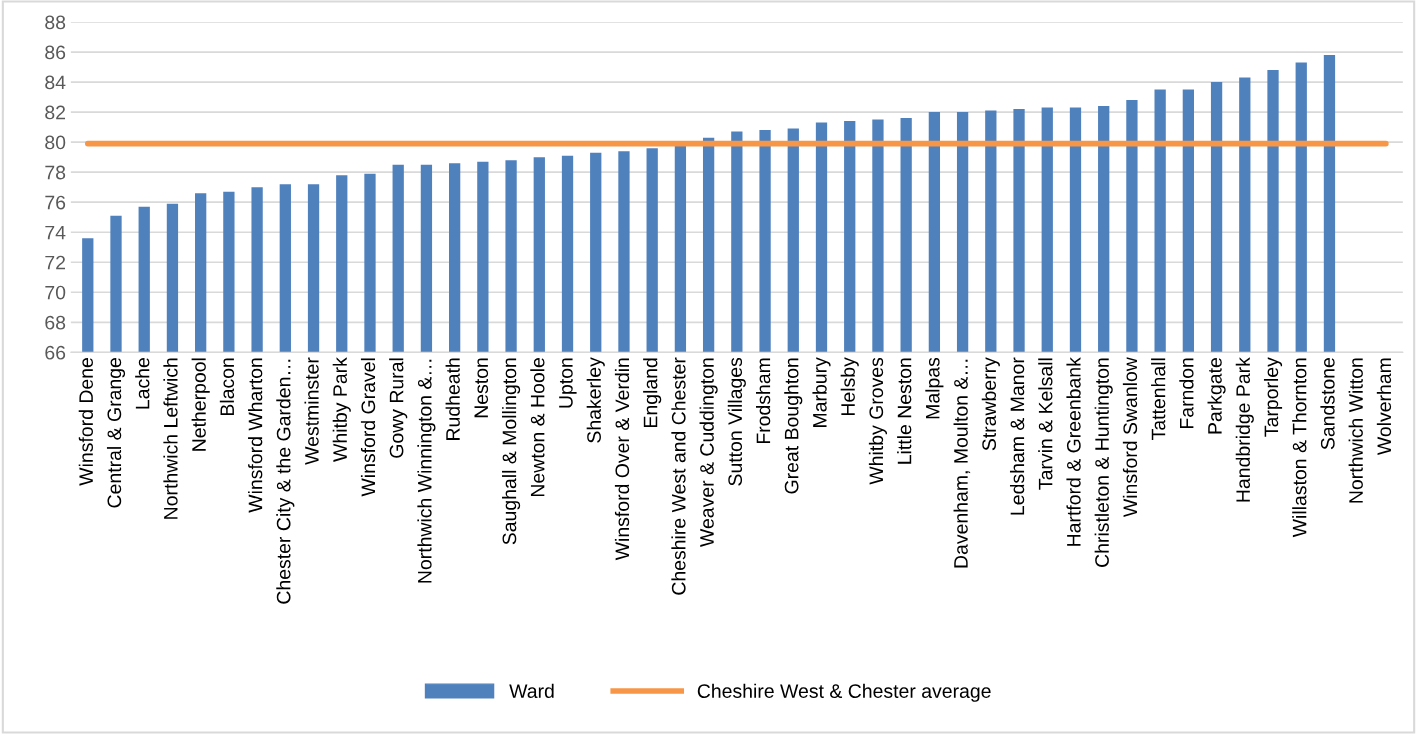  Describe the element at coordinates (821, 392) in the screenshot. I see `x-tick-label: Marbury` at that location.